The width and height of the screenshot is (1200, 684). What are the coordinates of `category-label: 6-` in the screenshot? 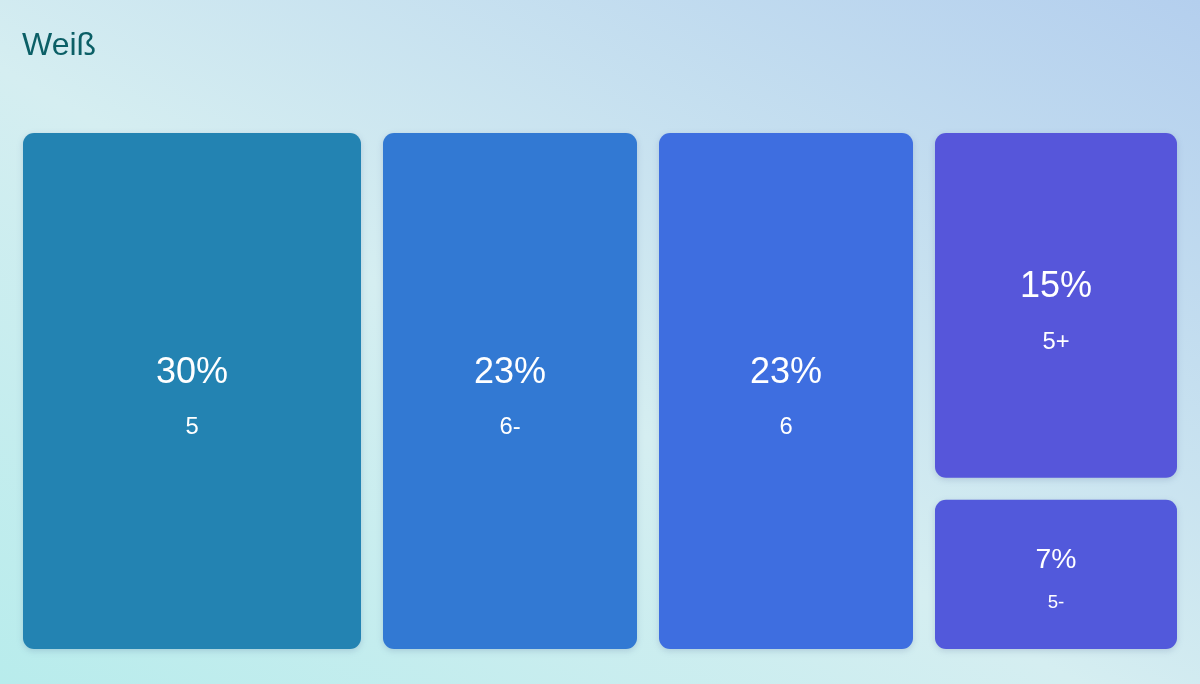 It's located at (510, 426).